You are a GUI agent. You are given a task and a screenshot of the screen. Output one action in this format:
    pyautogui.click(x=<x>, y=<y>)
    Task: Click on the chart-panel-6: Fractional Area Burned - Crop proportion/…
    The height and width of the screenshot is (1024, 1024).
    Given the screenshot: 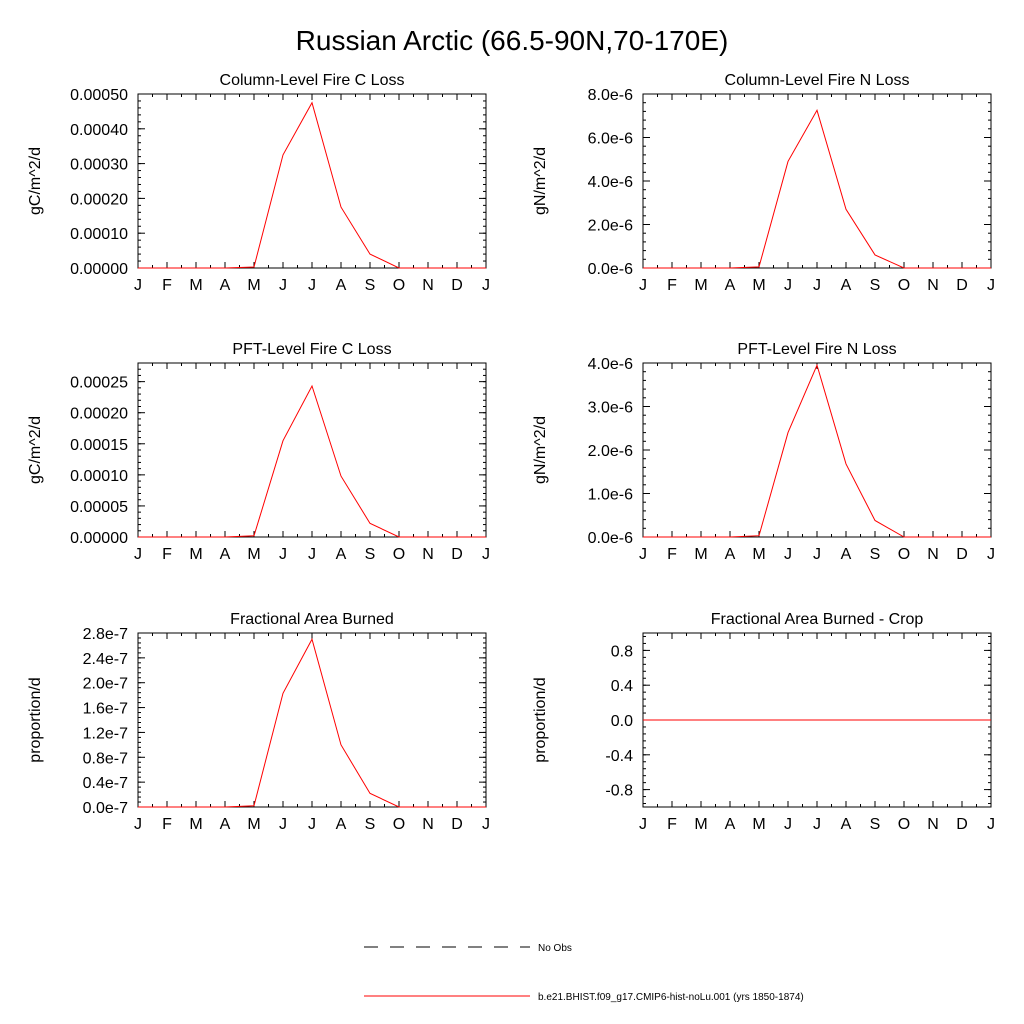 What is the action you would take?
    pyautogui.click(x=763, y=722)
    